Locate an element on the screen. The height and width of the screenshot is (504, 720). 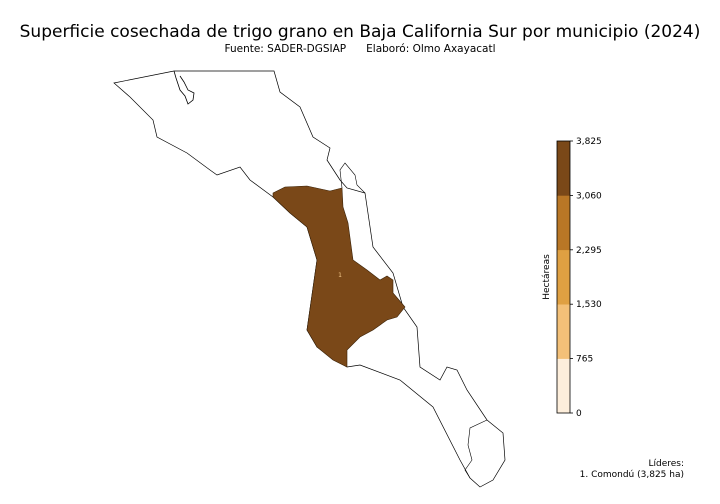
leader-item: 1. Comondú (3,825 ha) is located at coordinates (631, 475).